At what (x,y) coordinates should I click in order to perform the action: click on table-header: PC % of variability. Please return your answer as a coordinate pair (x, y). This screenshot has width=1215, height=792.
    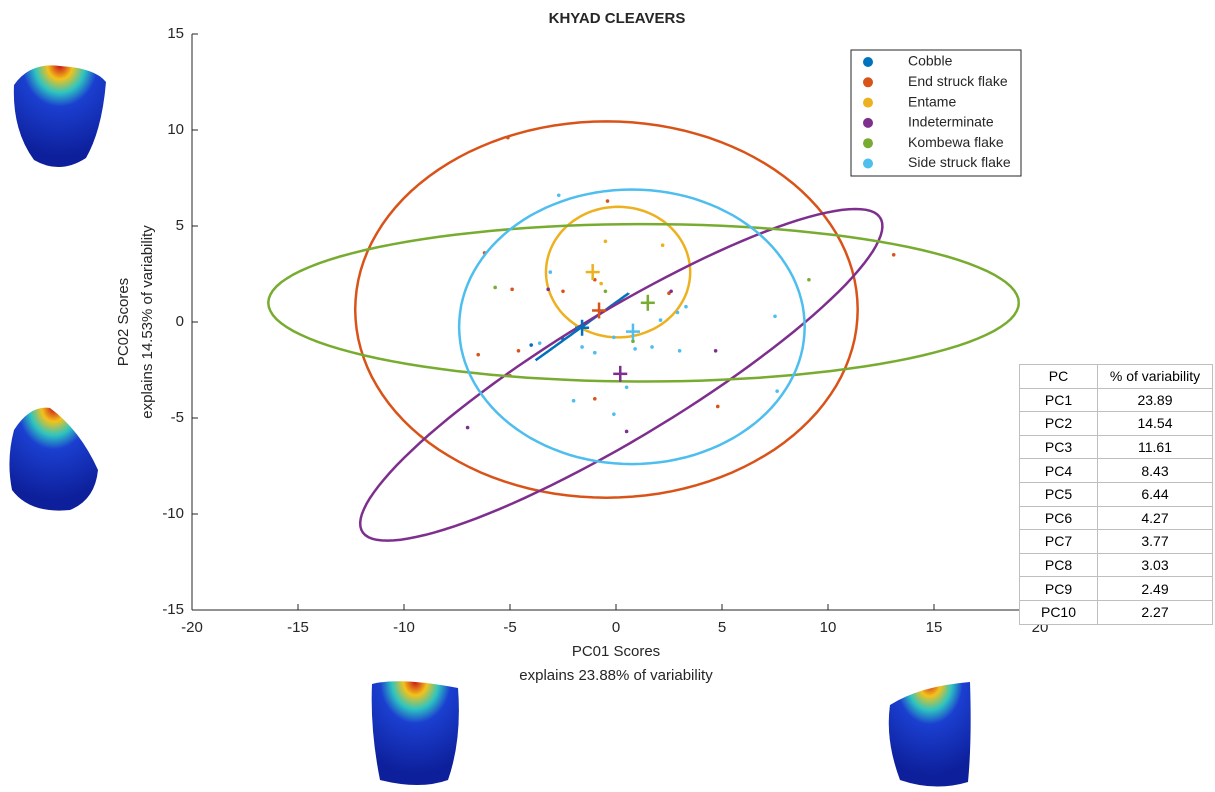
    Looking at the image, I should click on (1116, 376).